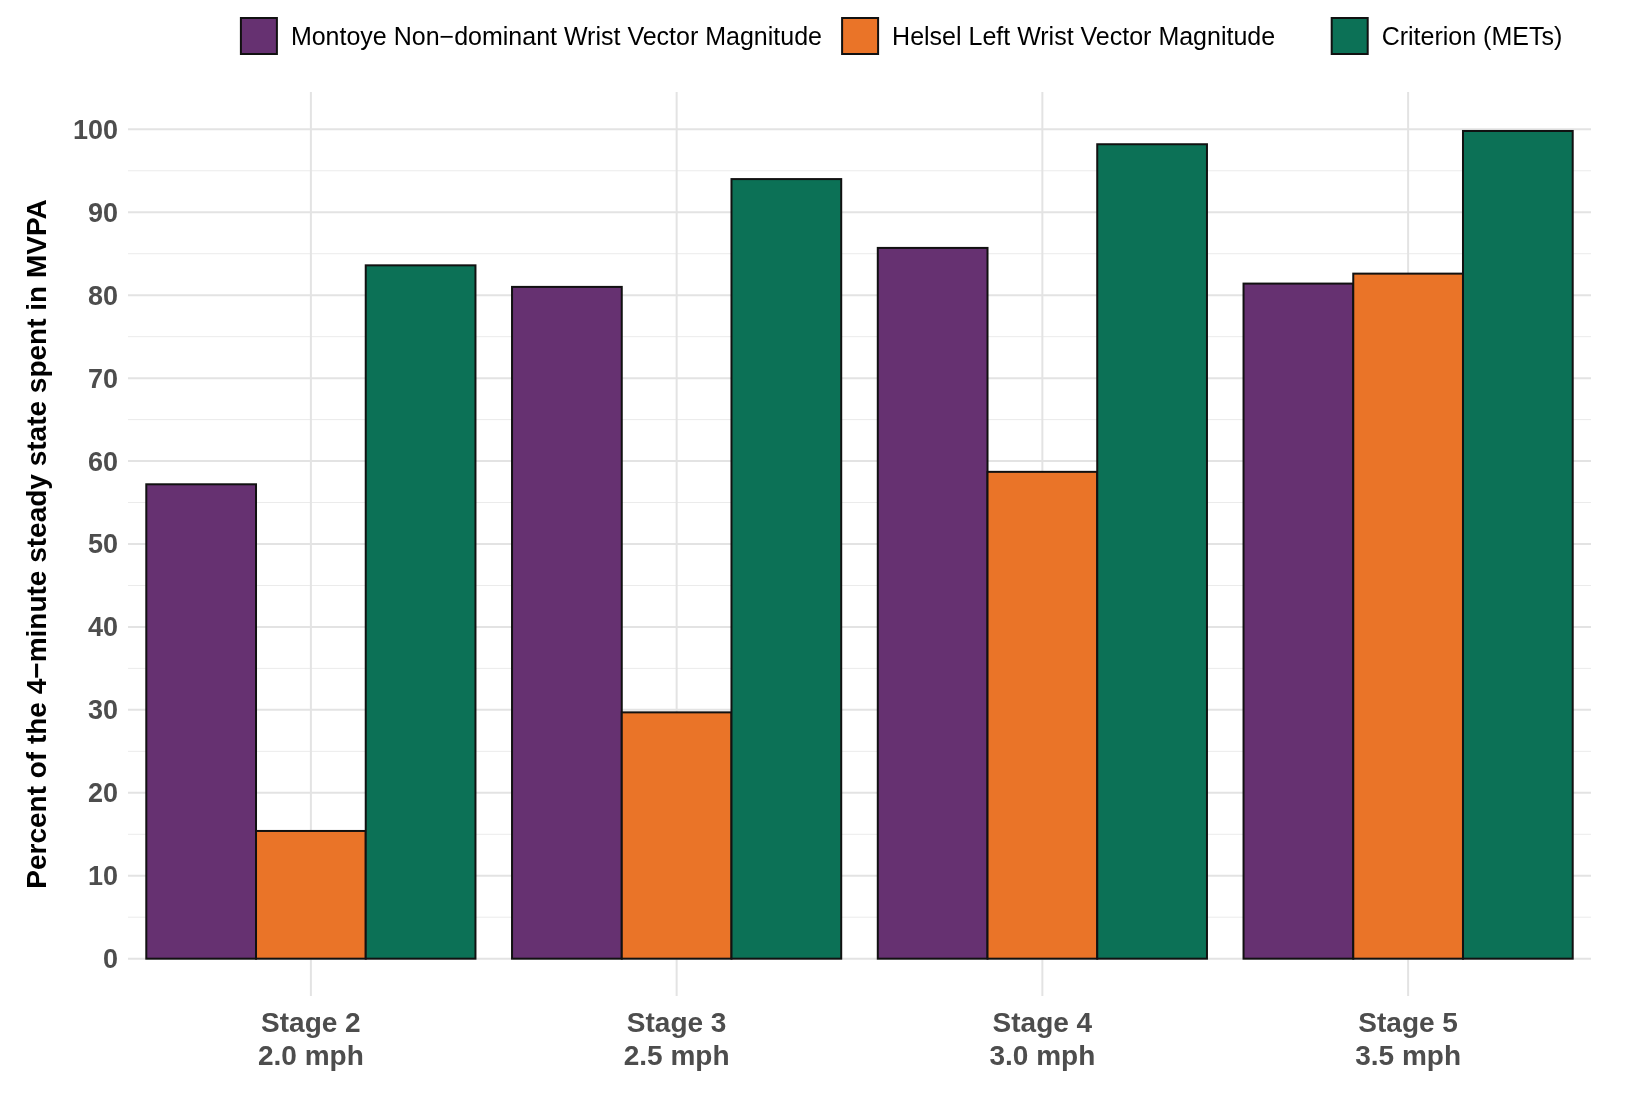 Image resolution: width=1626 pixels, height=1095 pixels. What do you see at coordinates (676, 1039) in the screenshot?
I see `x-tick-label: Stage 3 2.5 mph` at bounding box center [676, 1039].